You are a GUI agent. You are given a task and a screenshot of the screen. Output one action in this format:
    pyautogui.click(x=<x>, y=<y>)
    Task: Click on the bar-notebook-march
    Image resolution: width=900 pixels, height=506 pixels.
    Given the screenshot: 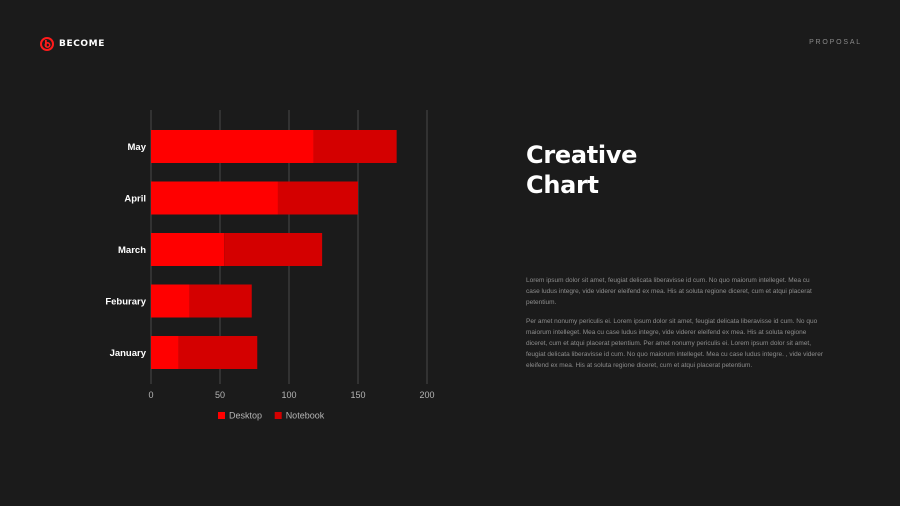 What is the action you would take?
    pyautogui.click(x=273, y=249)
    